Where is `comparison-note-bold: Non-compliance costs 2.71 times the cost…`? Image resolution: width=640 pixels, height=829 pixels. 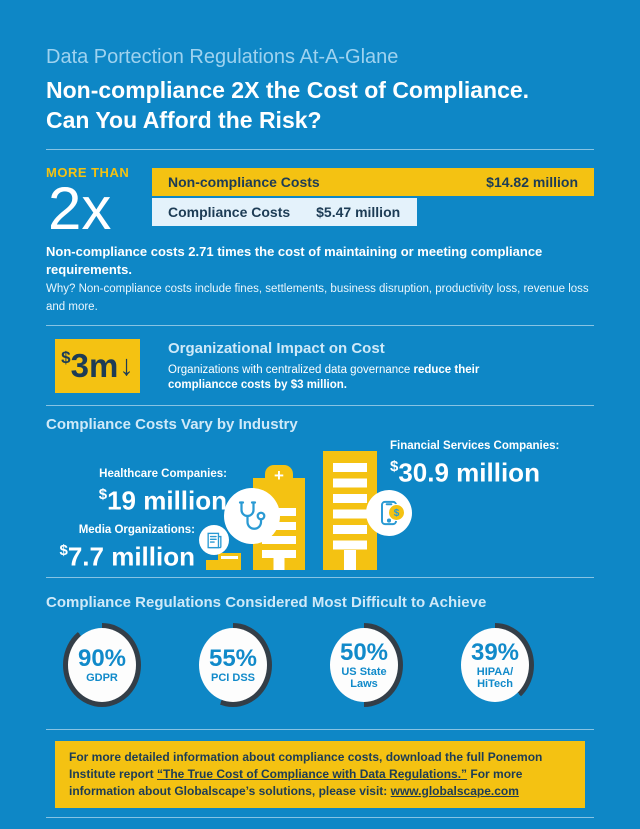 comparison-note-bold: Non-compliance costs 2.71 times the cost… is located at coordinates (294, 260).